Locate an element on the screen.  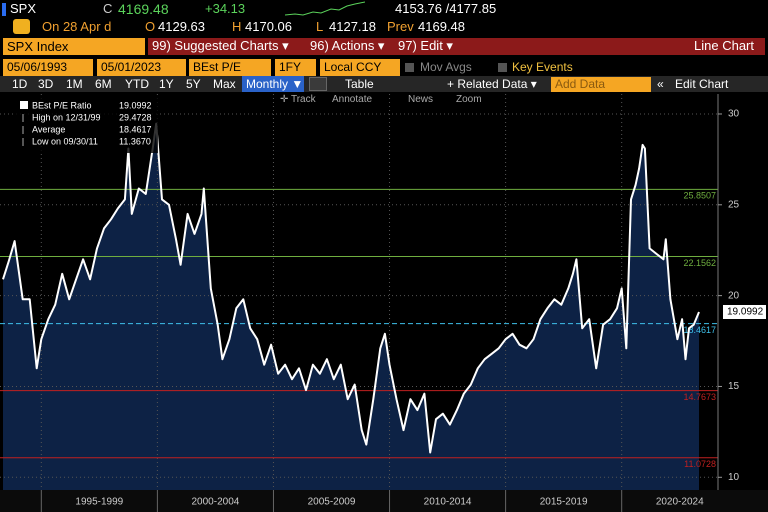
change: +34.13 is located at coordinates (225, 8).